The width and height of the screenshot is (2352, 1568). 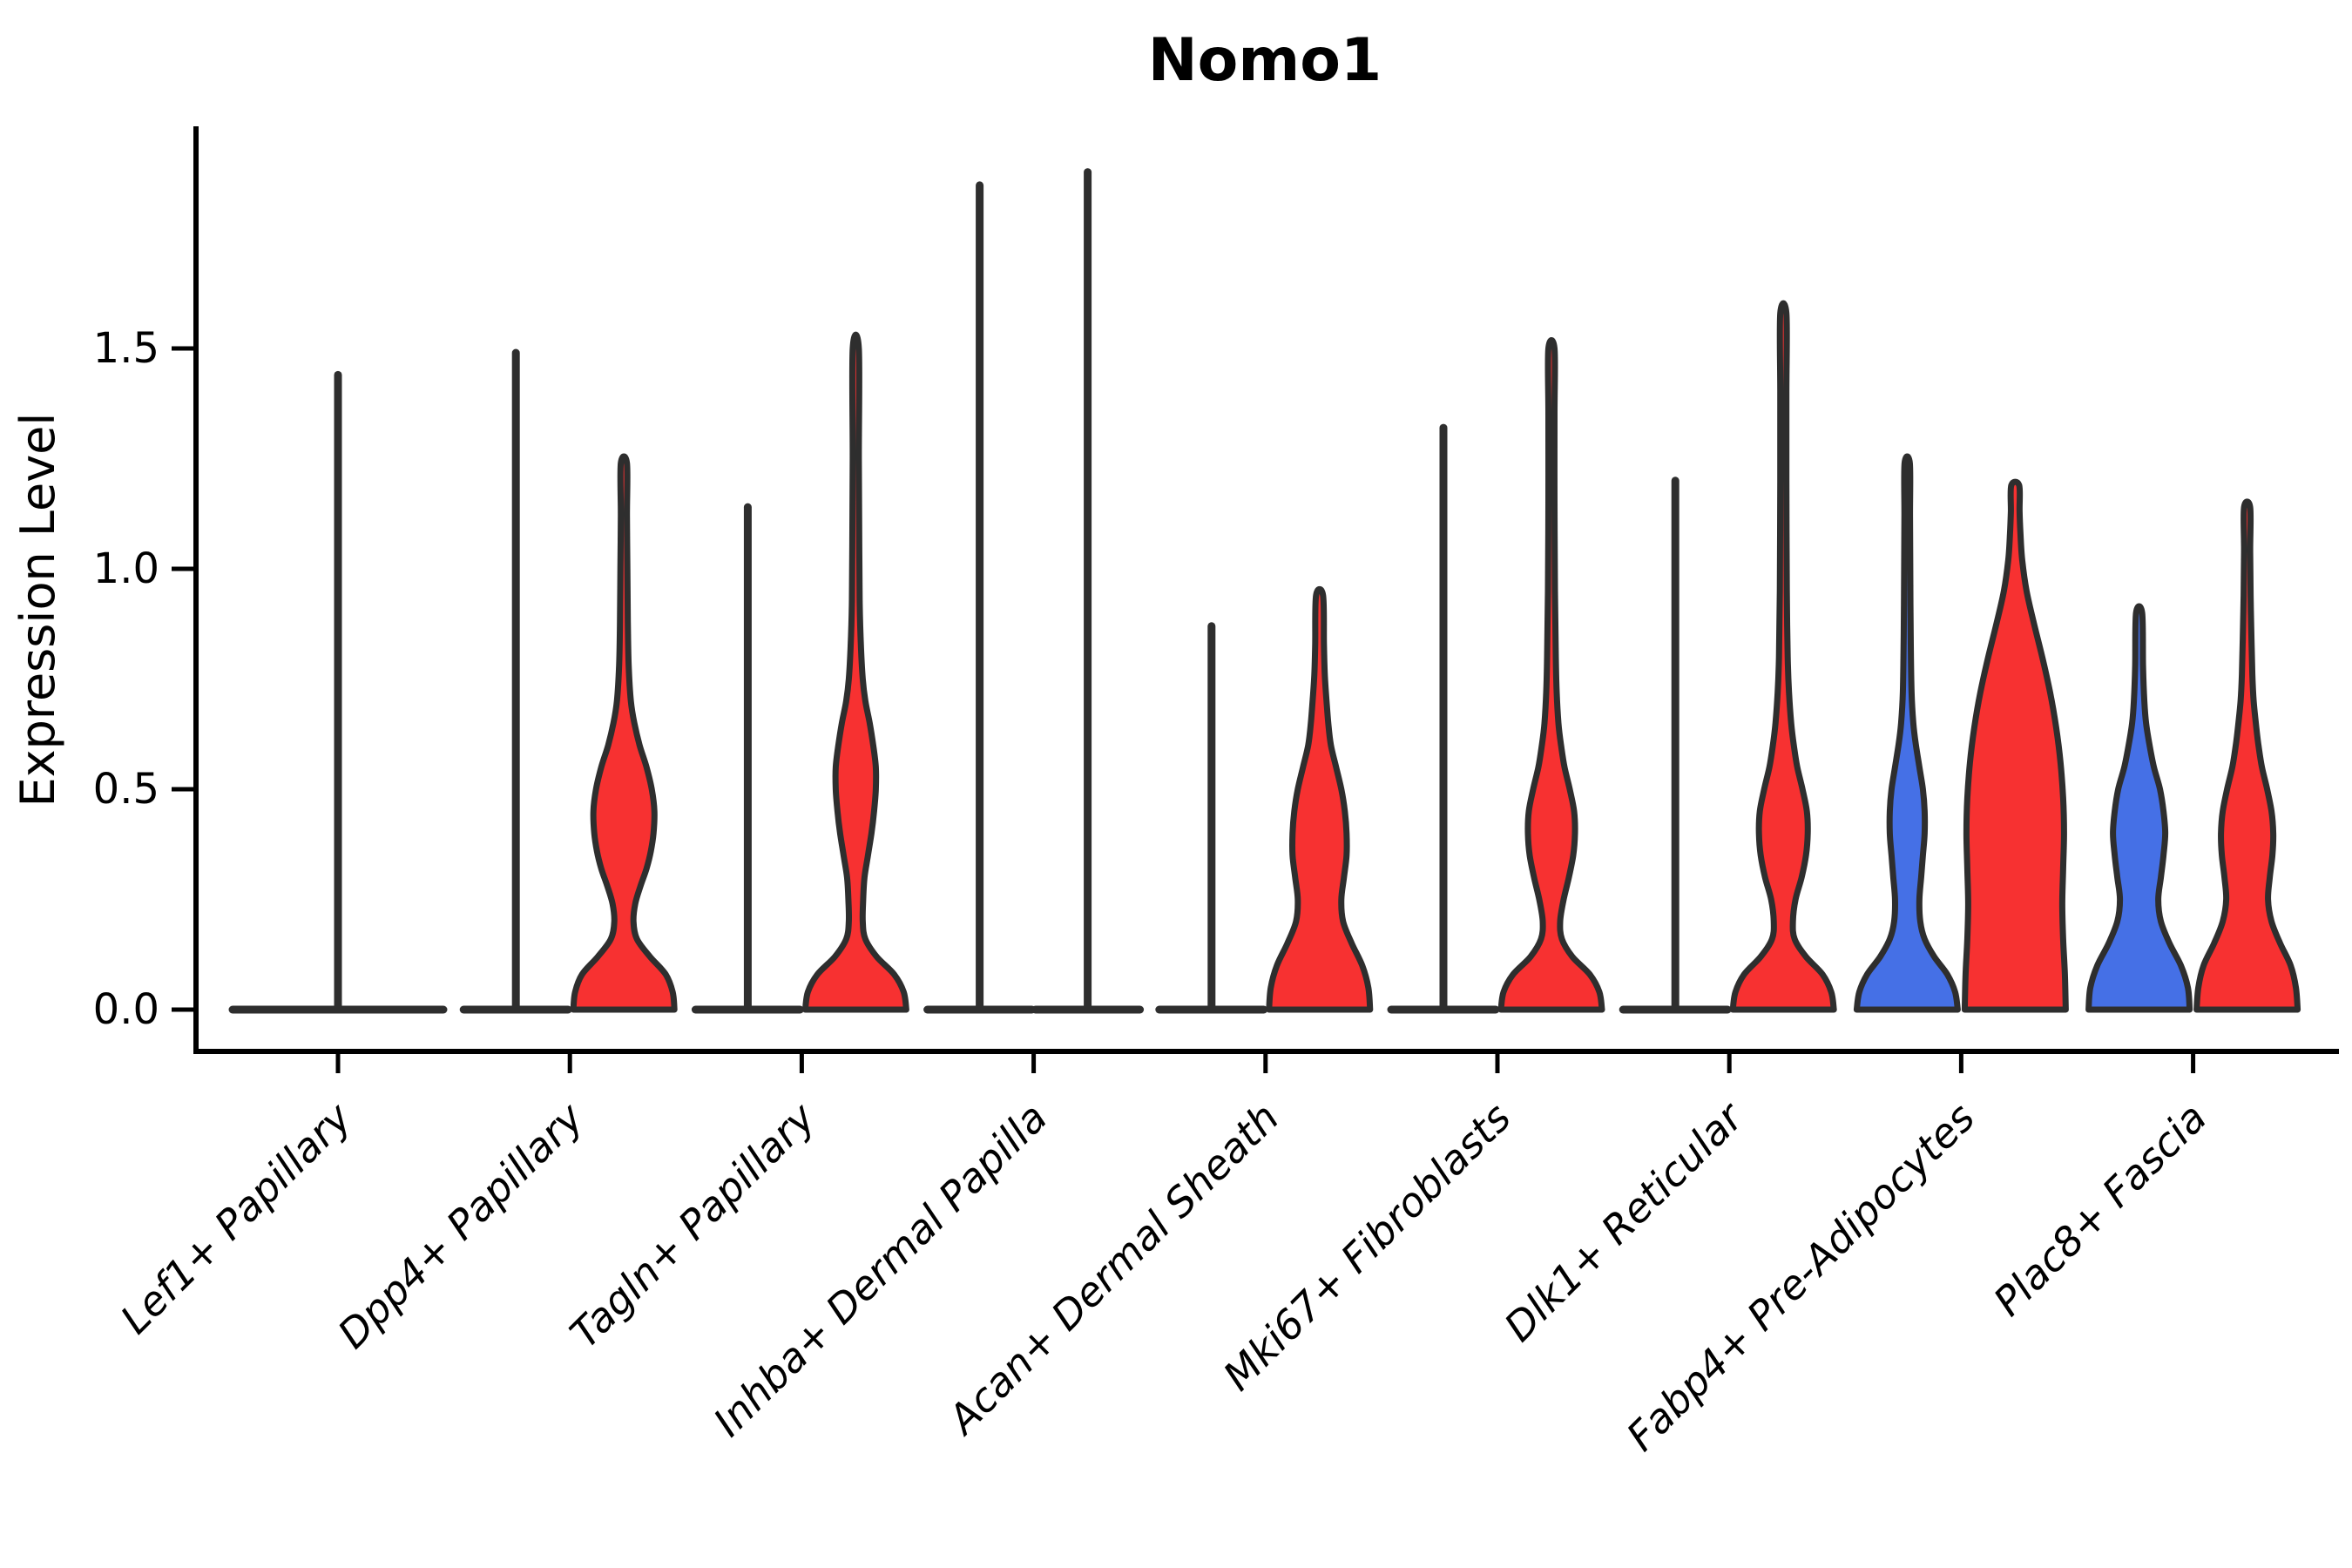 What do you see at coordinates (37, 610) in the screenshot?
I see `y-axis-label: Expression Level` at bounding box center [37, 610].